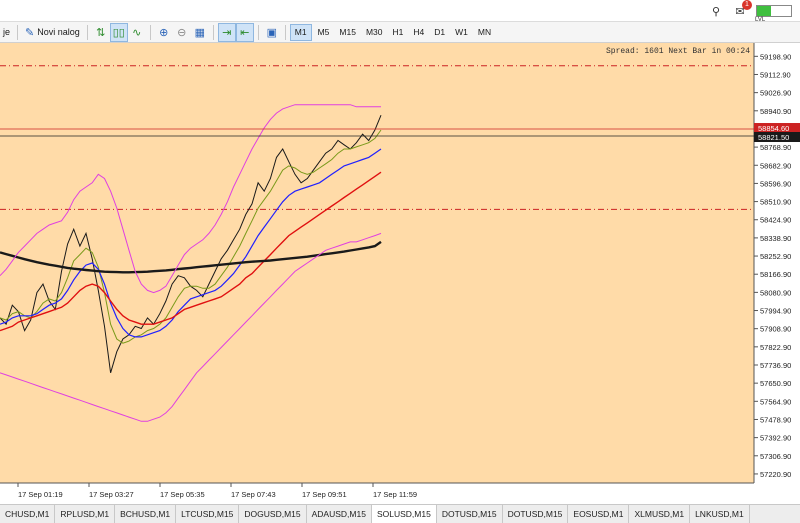 This screenshot has width=800, height=523. What do you see at coordinates (182, 494) in the screenshot?
I see `x-tick-label: 17 Sep 05:35` at bounding box center [182, 494].